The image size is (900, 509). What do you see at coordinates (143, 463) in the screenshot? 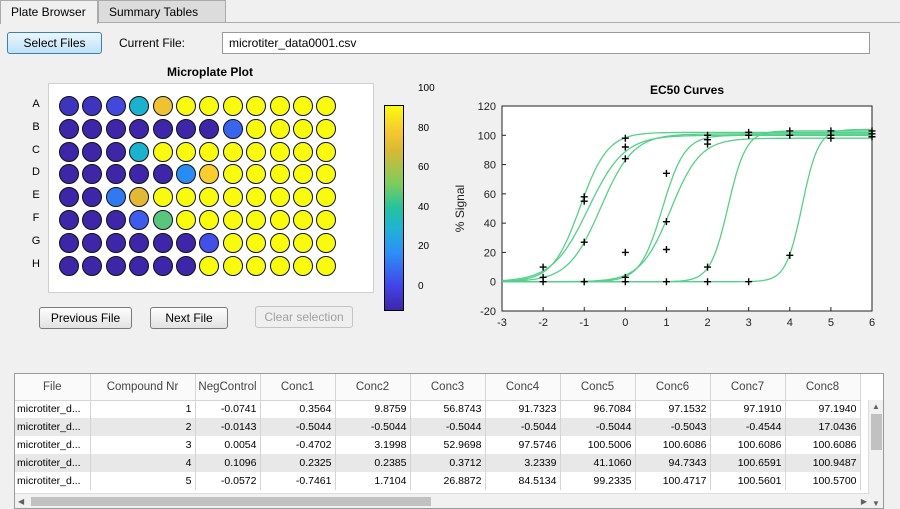
I see `table-cell: 4` at bounding box center [143, 463].